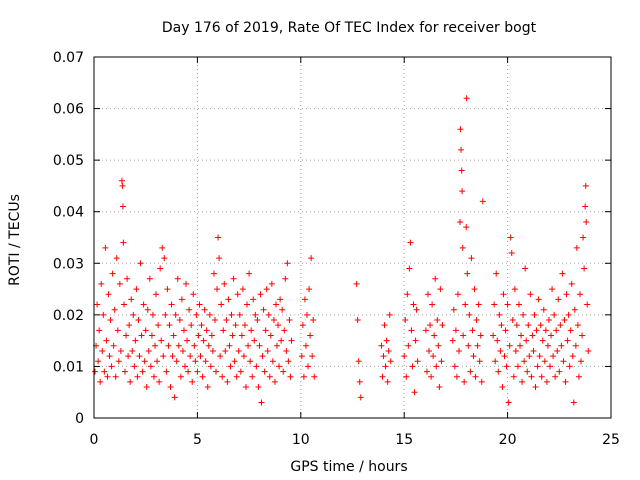 Image resolution: width=640 pixels, height=480 pixels. I want to click on y-tick-label: 0.03, so click(68, 264).